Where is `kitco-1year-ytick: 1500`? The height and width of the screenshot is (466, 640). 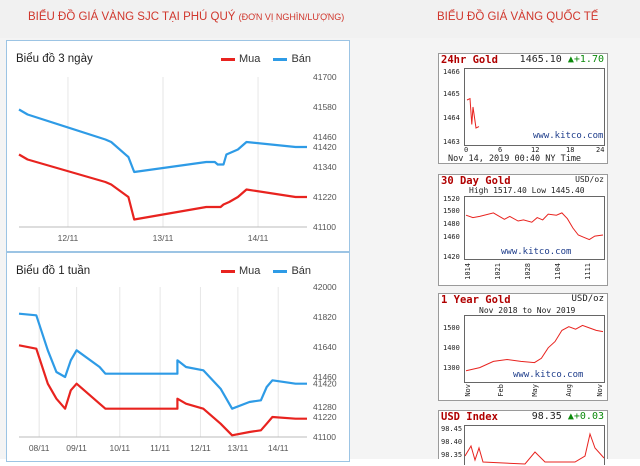
kitco-1year-ytick: 1500 is located at coordinates (451, 328).